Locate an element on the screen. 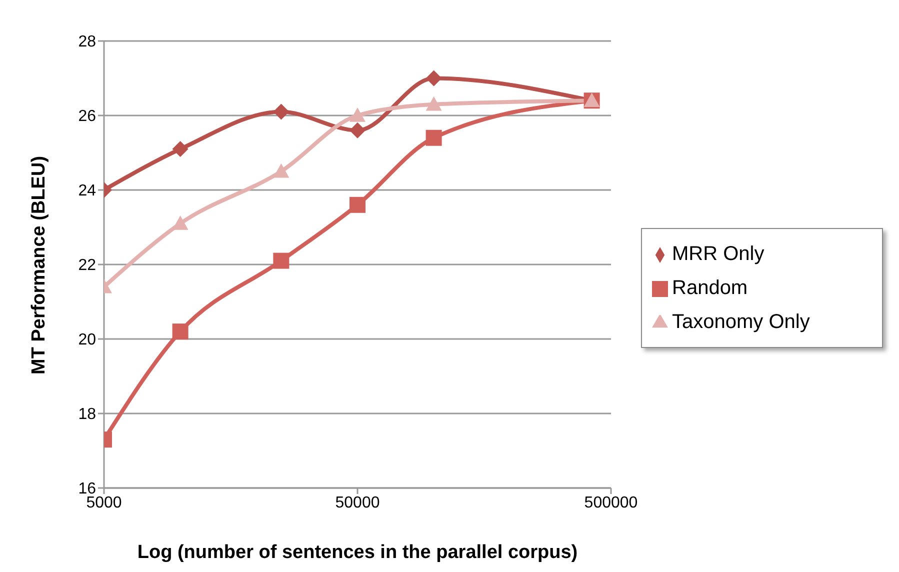 Image resolution: width=899 pixels, height=572 pixels. x-tick-label: 50000 is located at coordinates (357, 503).